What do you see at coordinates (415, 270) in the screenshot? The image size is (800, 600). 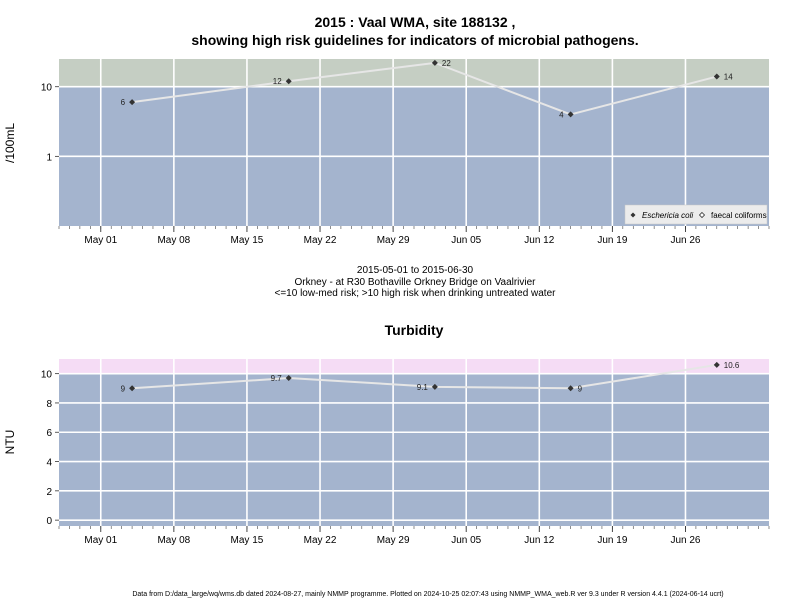 I see `chart1-caption-date-range: 2015-05-01 to 2015-06-30` at bounding box center [415, 270].